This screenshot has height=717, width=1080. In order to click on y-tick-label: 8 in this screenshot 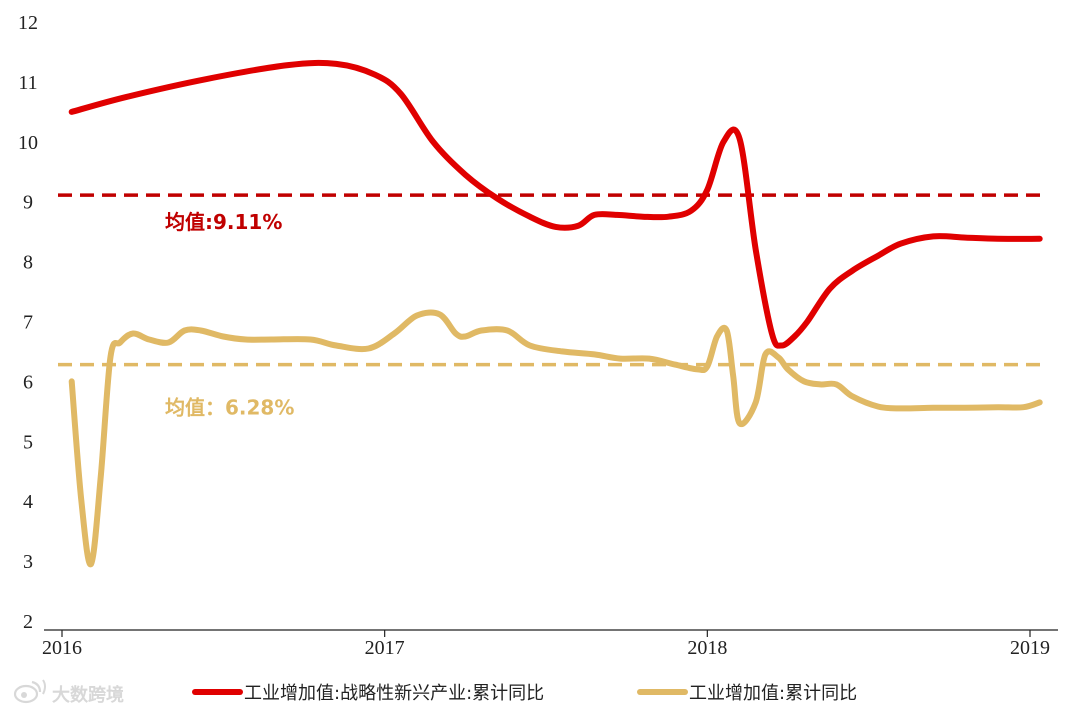, I will do `click(28, 263)`.